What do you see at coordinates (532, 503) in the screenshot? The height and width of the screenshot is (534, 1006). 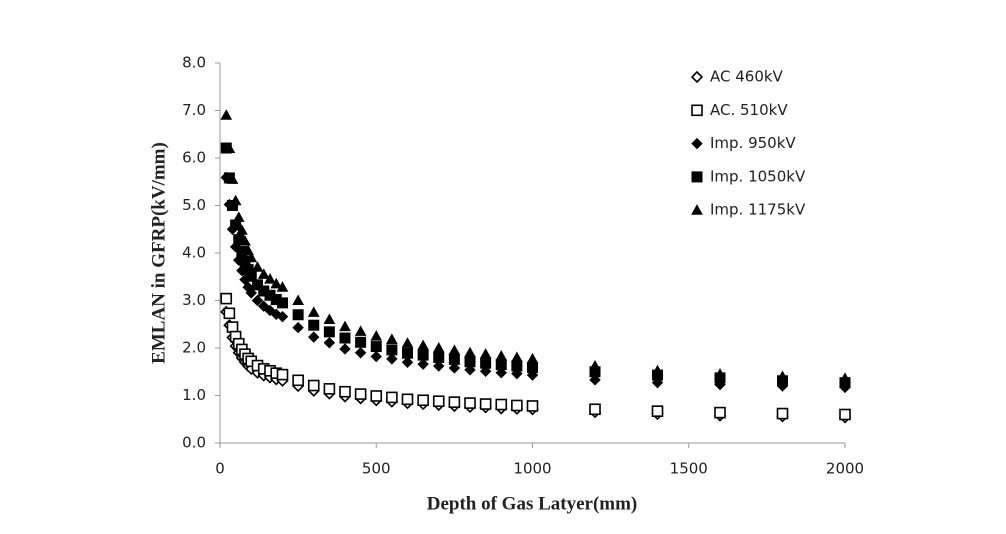 I see `x-axis-title: Depth of Gas Latyer(mm)` at bounding box center [532, 503].